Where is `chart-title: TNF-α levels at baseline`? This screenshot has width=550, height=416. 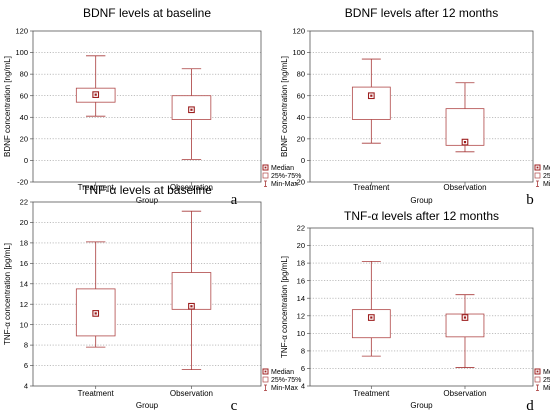
chart-title: TNF-α levels at baseline is located at coordinates (147, 190).